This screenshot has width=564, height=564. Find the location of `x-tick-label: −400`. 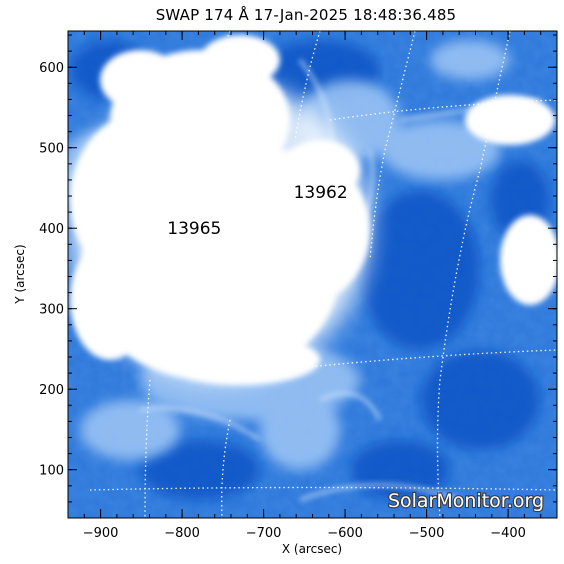

x-tick-label: −400 is located at coordinates (508, 533).